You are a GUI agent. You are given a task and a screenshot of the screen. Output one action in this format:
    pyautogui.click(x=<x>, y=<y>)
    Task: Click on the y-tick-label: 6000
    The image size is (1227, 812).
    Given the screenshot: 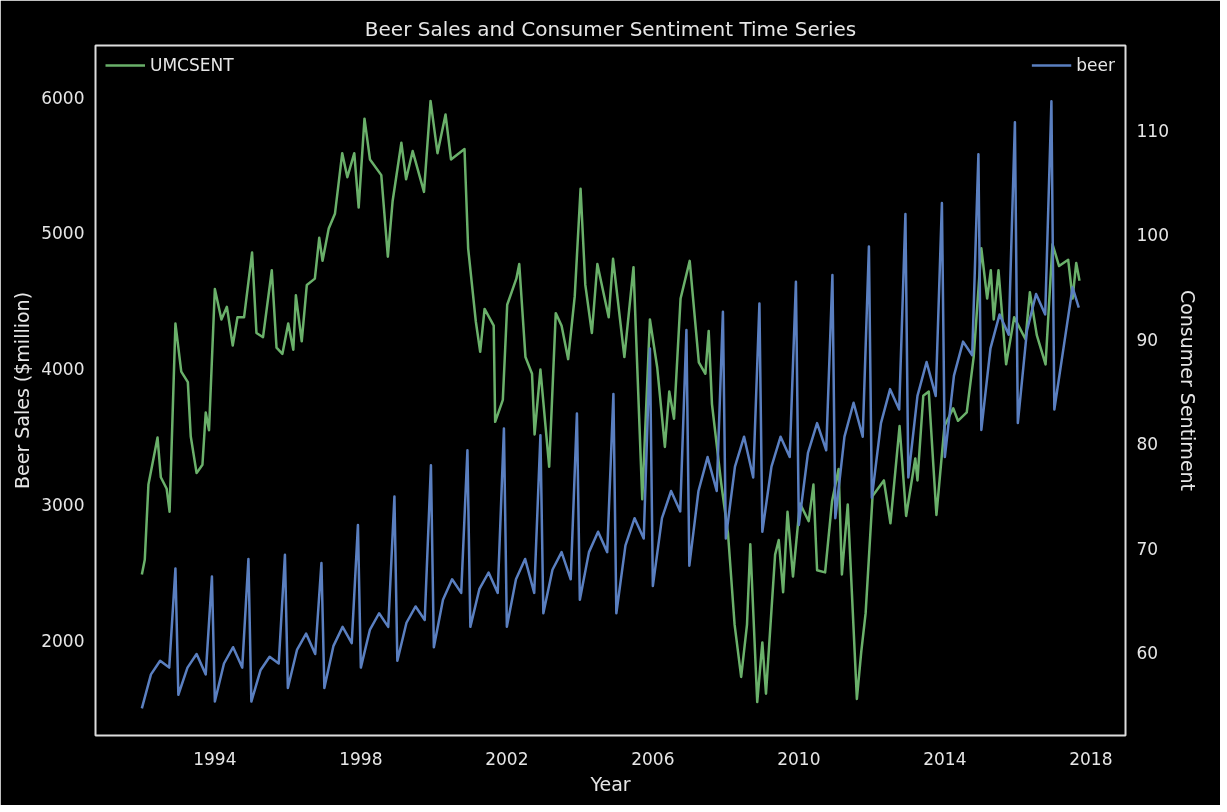 What is the action you would take?
    pyautogui.click(x=63, y=97)
    